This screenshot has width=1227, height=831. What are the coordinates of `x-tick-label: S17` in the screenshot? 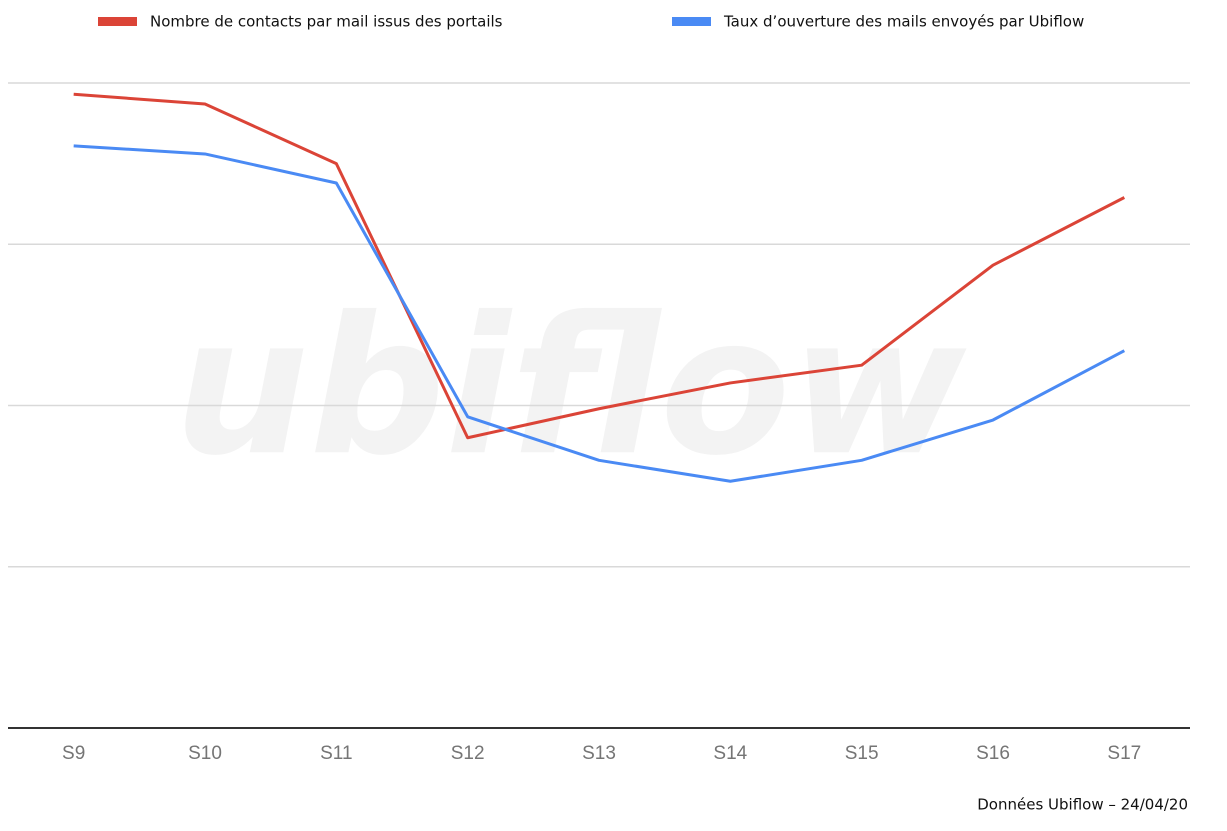 It's located at (1124, 753).